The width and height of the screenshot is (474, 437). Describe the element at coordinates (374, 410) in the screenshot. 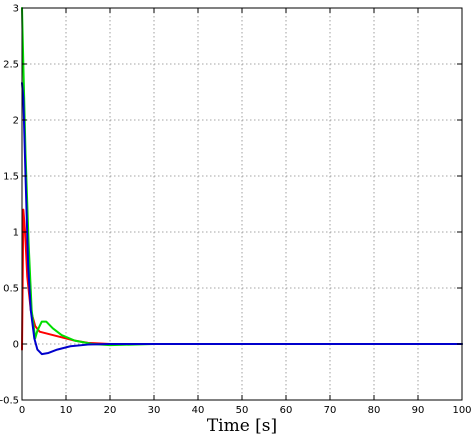

I see `x-tick-label: 80` at that location.